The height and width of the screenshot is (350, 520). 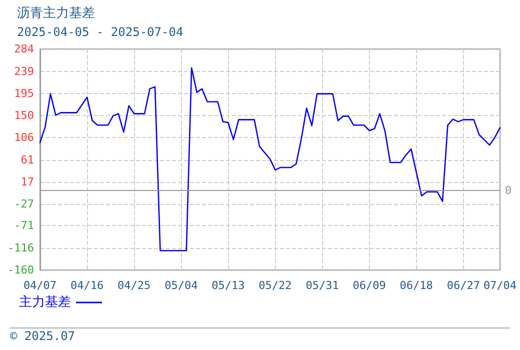 What do you see at coordinates (87, 285) in the screenshot?
I see `x-tick-label: 04/16` at bounding box center [87, 285].